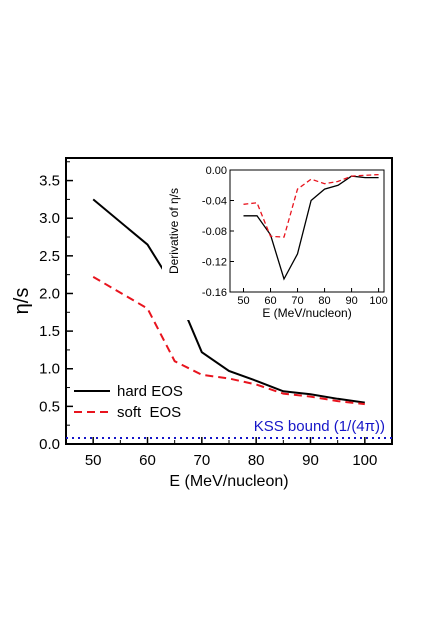 Image resolution: width=436 pixels, height=635 pixels. What do you see at coordinates (174, 231) in the screenshot?
I see `inset-y-axis-label: Derivative of η/s` at bounding box center [174, 231].